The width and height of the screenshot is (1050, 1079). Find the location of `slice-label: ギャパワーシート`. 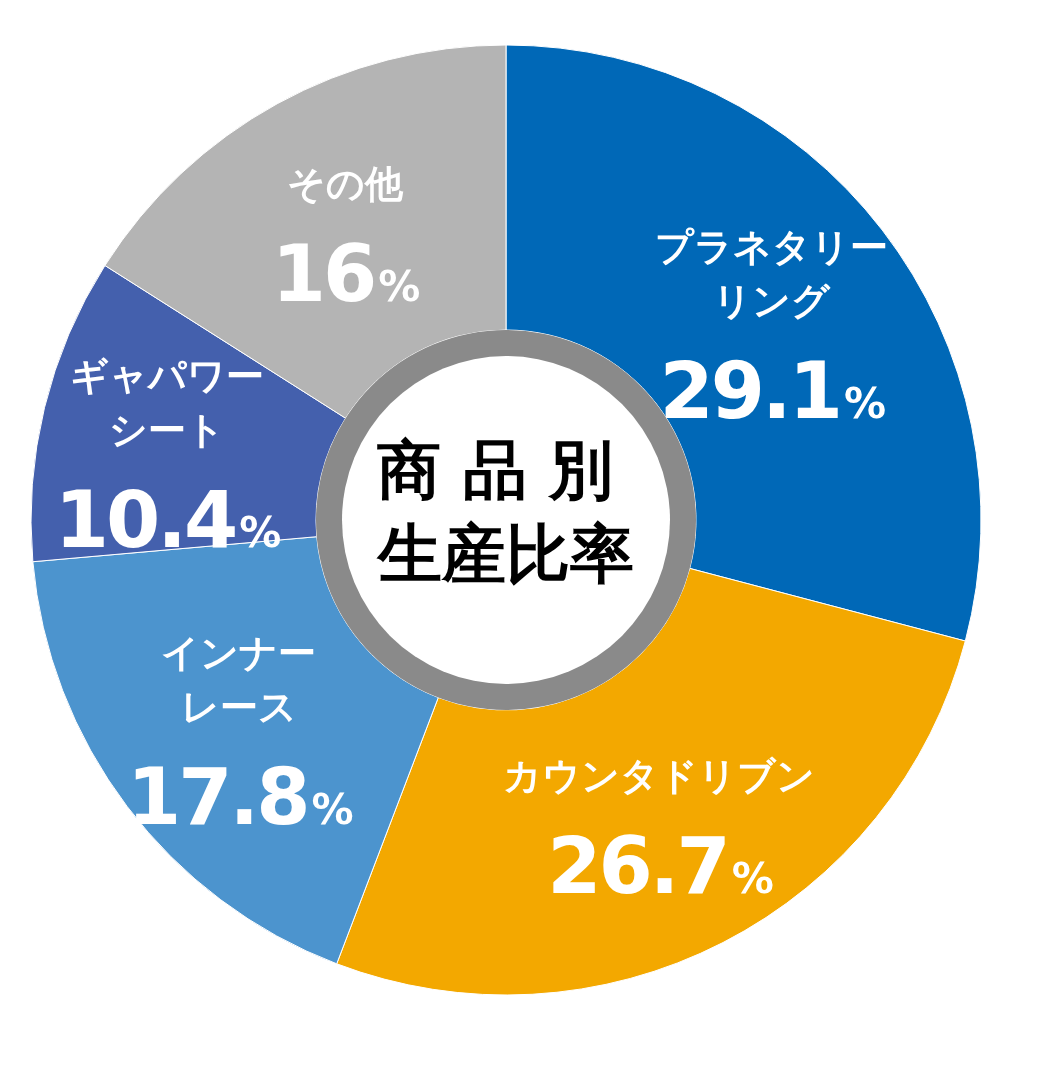

slice-label: ギャパワーシート is located at coordinates (166, 402).